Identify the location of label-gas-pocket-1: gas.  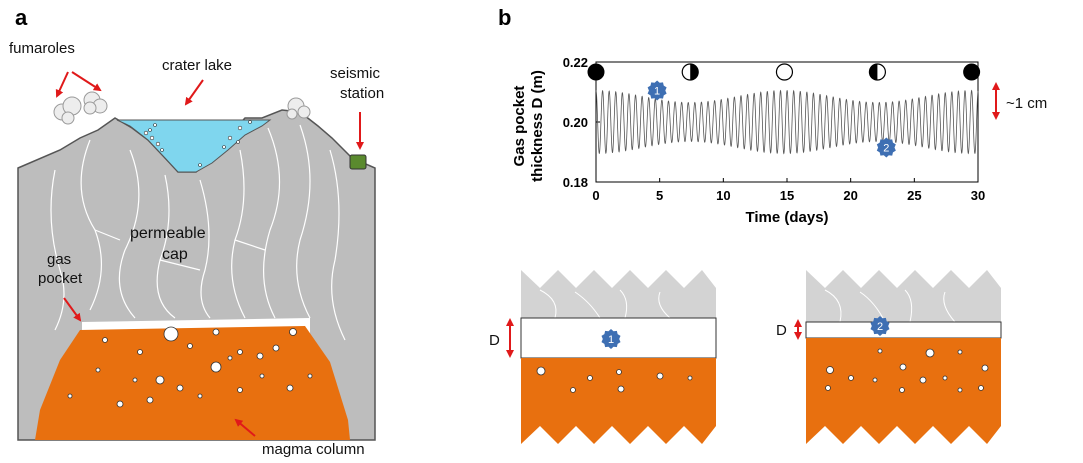
(59, 259).